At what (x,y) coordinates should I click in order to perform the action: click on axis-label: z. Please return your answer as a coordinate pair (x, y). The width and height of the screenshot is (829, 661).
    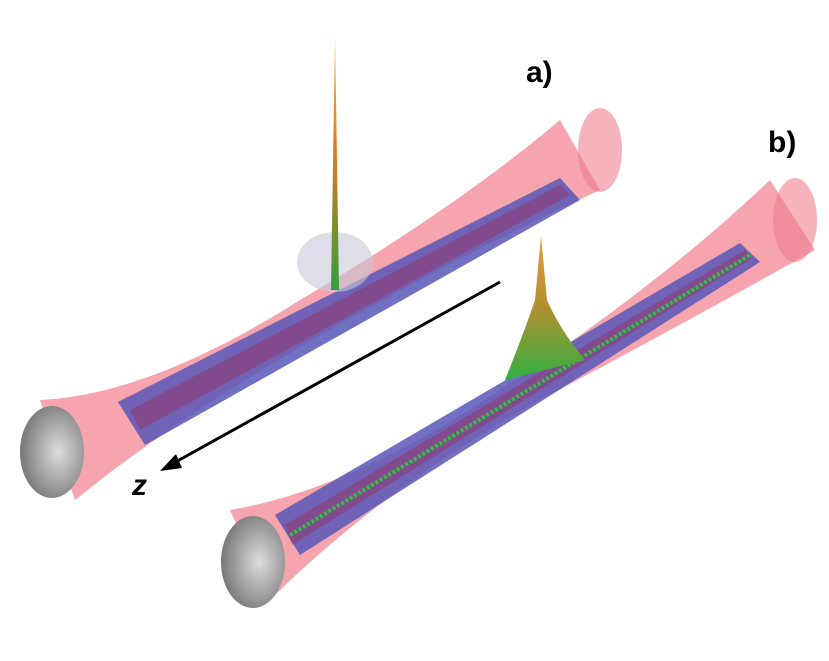
    Looking at the image, I should click on (139, 485).